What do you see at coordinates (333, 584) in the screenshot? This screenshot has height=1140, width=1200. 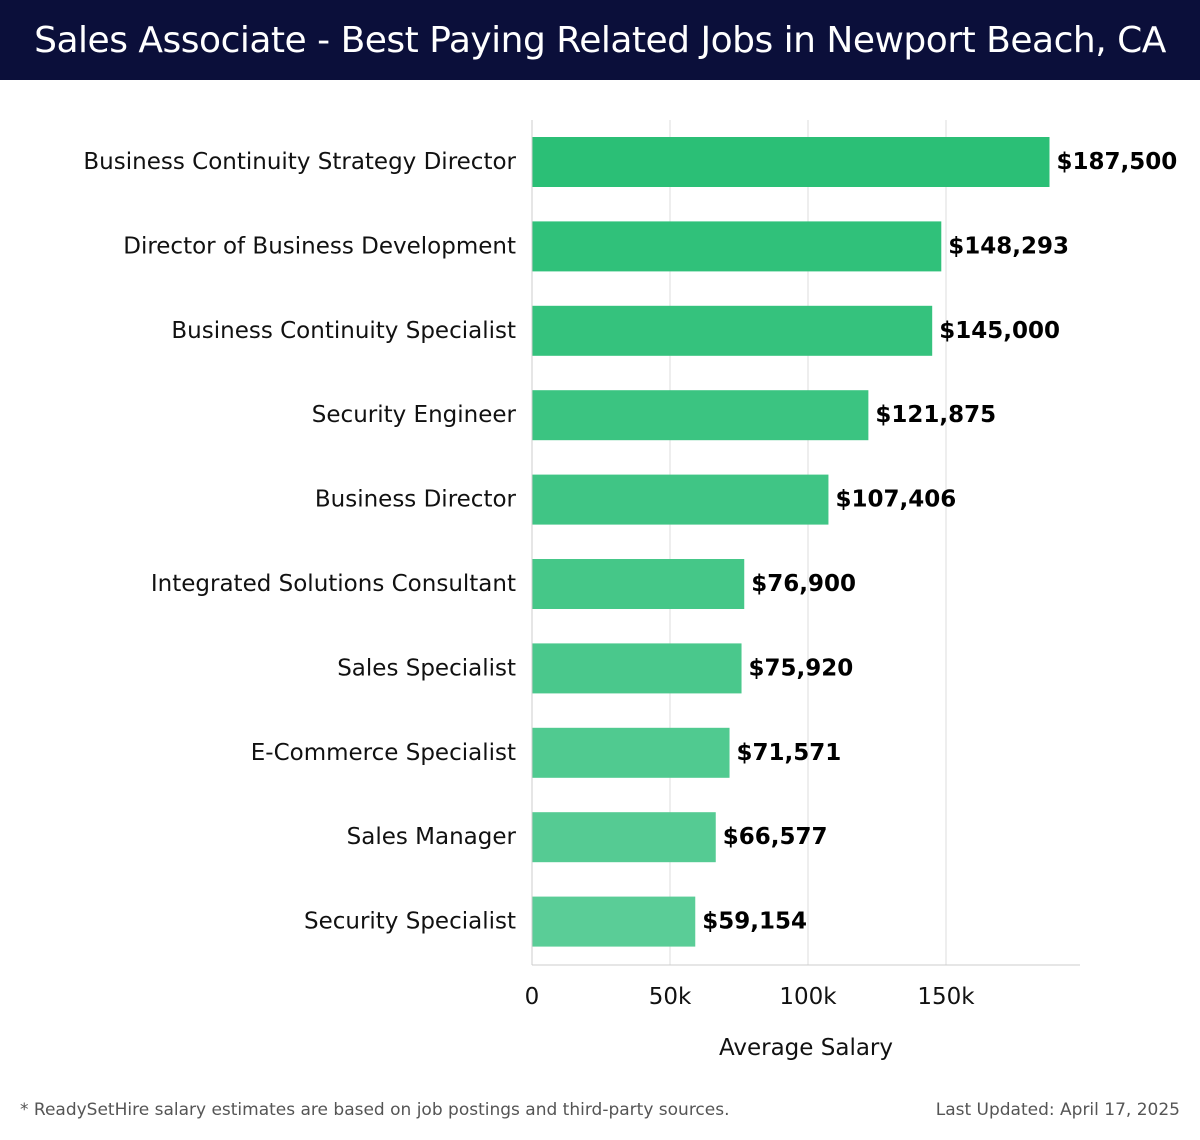 I see `category-label-6: Integrated Solutions Consultant` at bounding box center [333, 584].